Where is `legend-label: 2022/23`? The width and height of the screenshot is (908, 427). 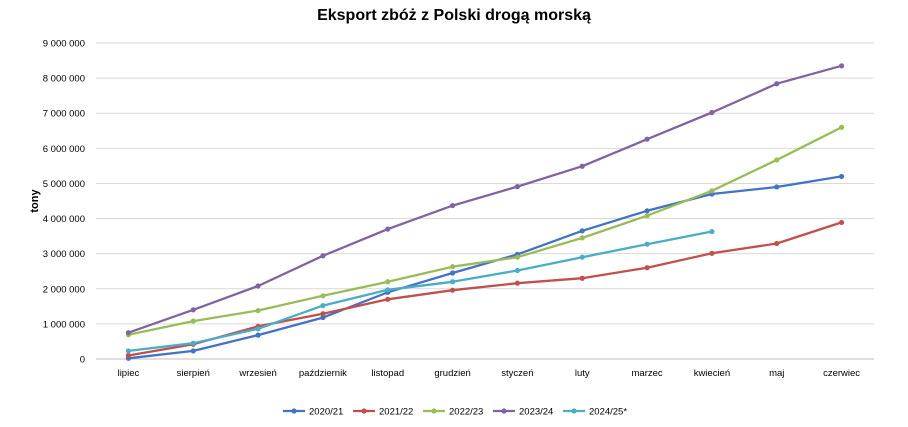
legend-label: 2022/23 is located at coordinates (466, 412).